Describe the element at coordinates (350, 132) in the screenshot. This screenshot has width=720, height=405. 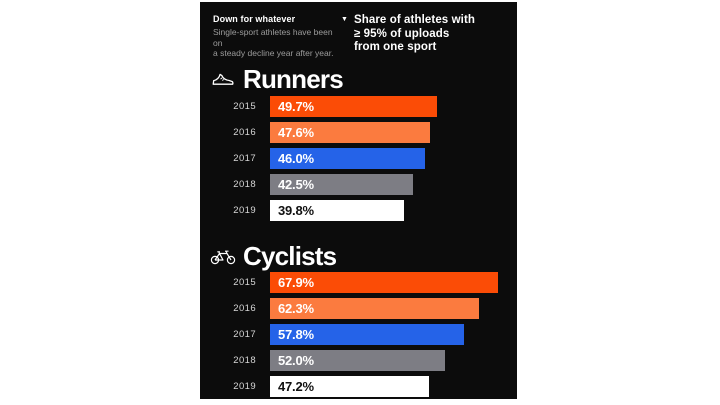
I see `bar-runners-2016: 47.6%` at that location.